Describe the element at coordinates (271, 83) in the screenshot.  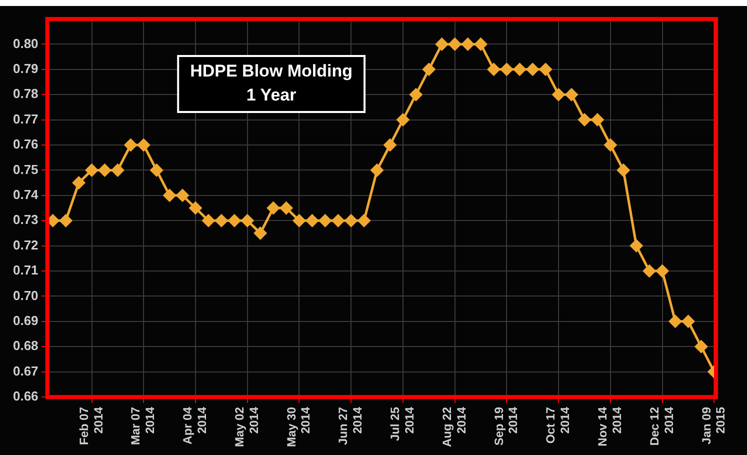
I see `text: HDPE Blow Molding 1 Year` at that location.